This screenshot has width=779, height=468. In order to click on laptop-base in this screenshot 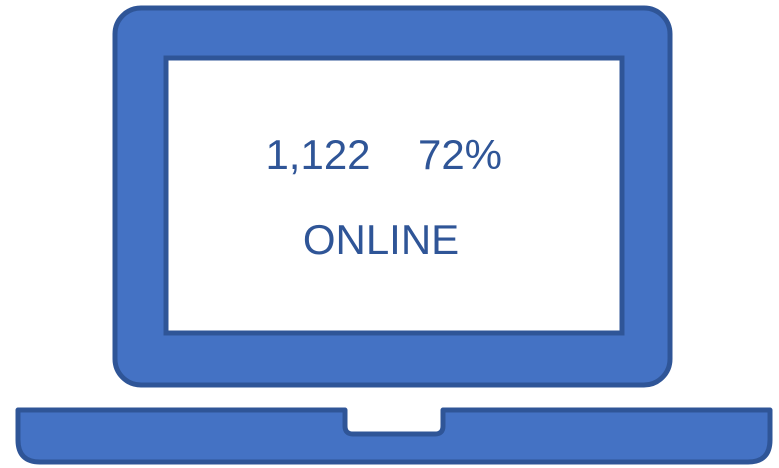, I will do `click(394, 436)`.